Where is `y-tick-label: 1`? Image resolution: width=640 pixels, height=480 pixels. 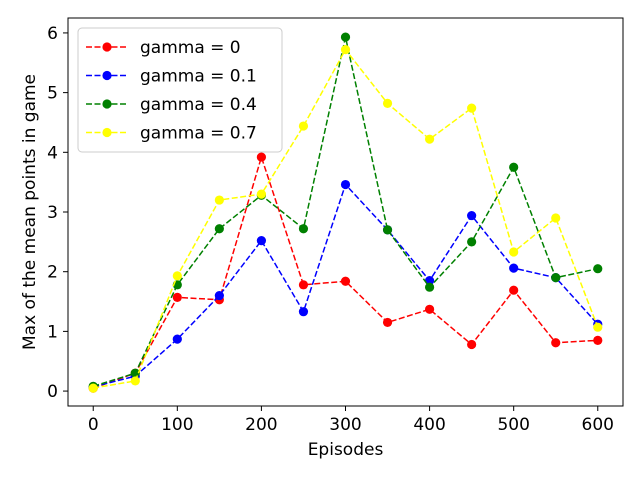
y-tick-label: 1 is located at coordinates (52, 332).